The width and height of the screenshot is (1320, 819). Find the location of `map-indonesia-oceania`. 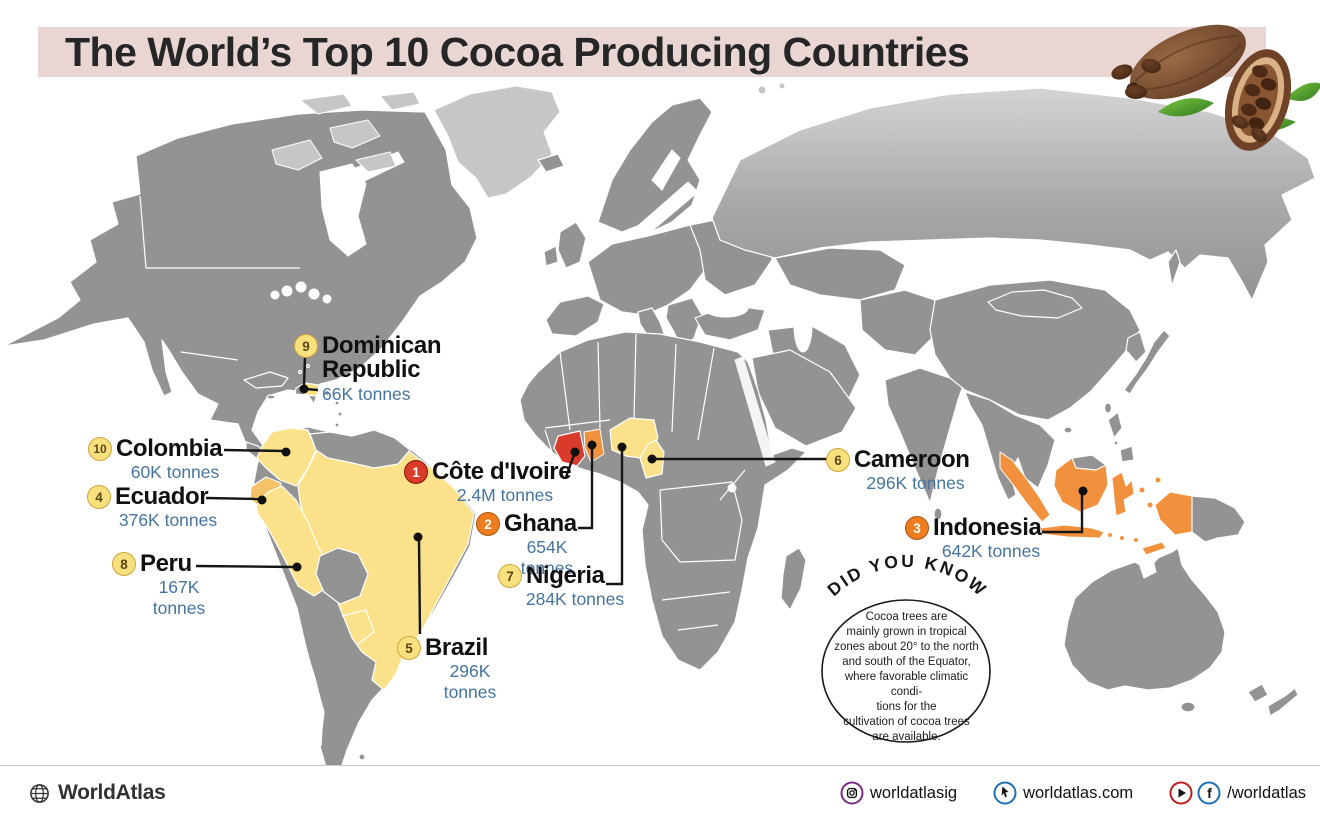

map-indonesia-oceania is located at coordinates (1149, 584).